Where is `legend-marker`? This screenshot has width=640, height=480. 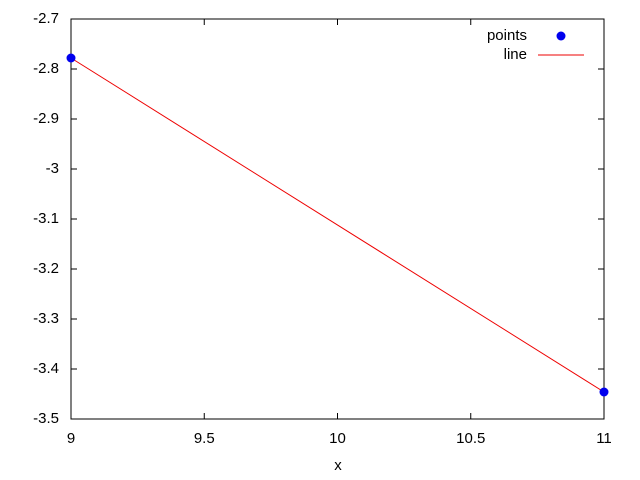
legend-marker is located at coordinates (561, 36).